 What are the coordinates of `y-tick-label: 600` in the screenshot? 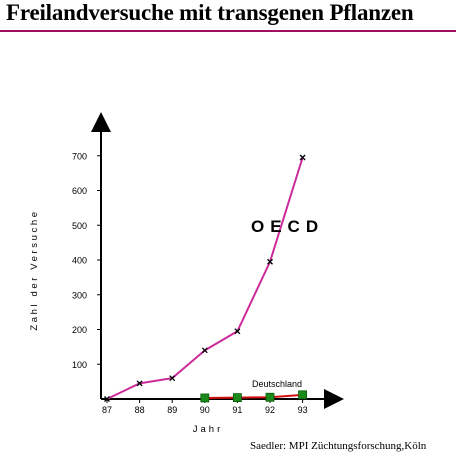 It's located at (79, 191).